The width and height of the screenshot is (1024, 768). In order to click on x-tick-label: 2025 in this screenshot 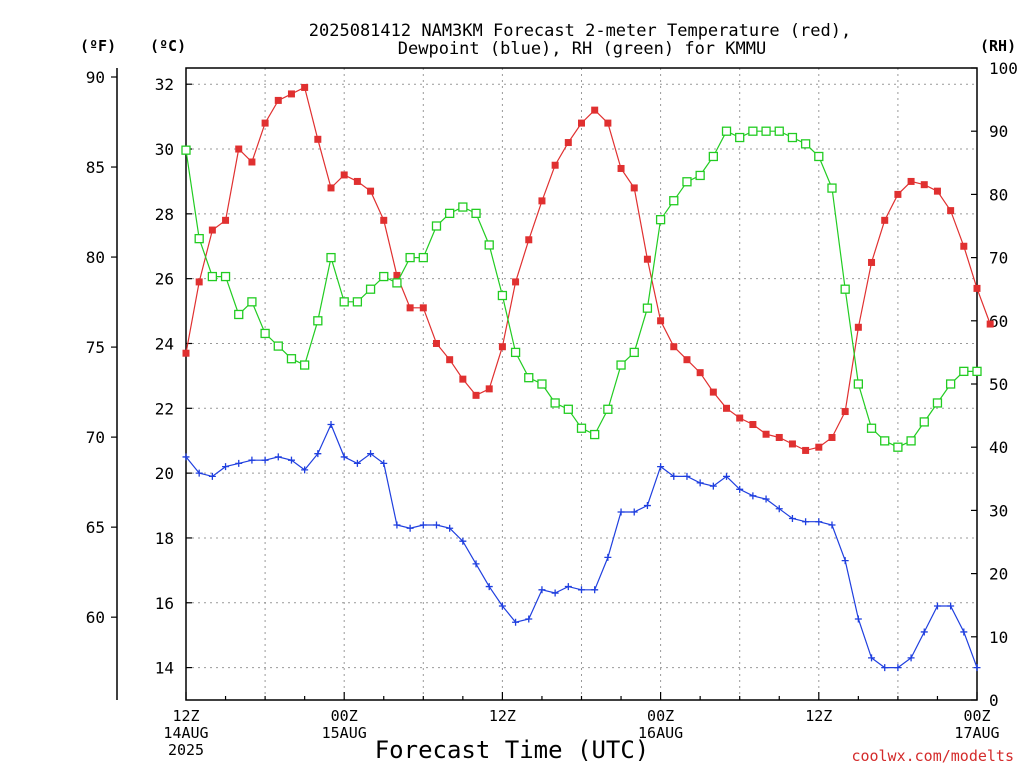, I will do `click(186, 750)`.